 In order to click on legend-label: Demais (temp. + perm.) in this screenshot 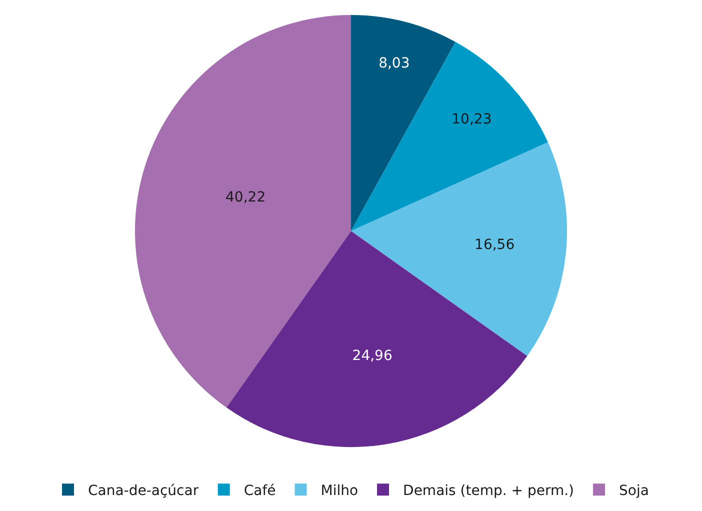, I will do `click(488, 491)`.